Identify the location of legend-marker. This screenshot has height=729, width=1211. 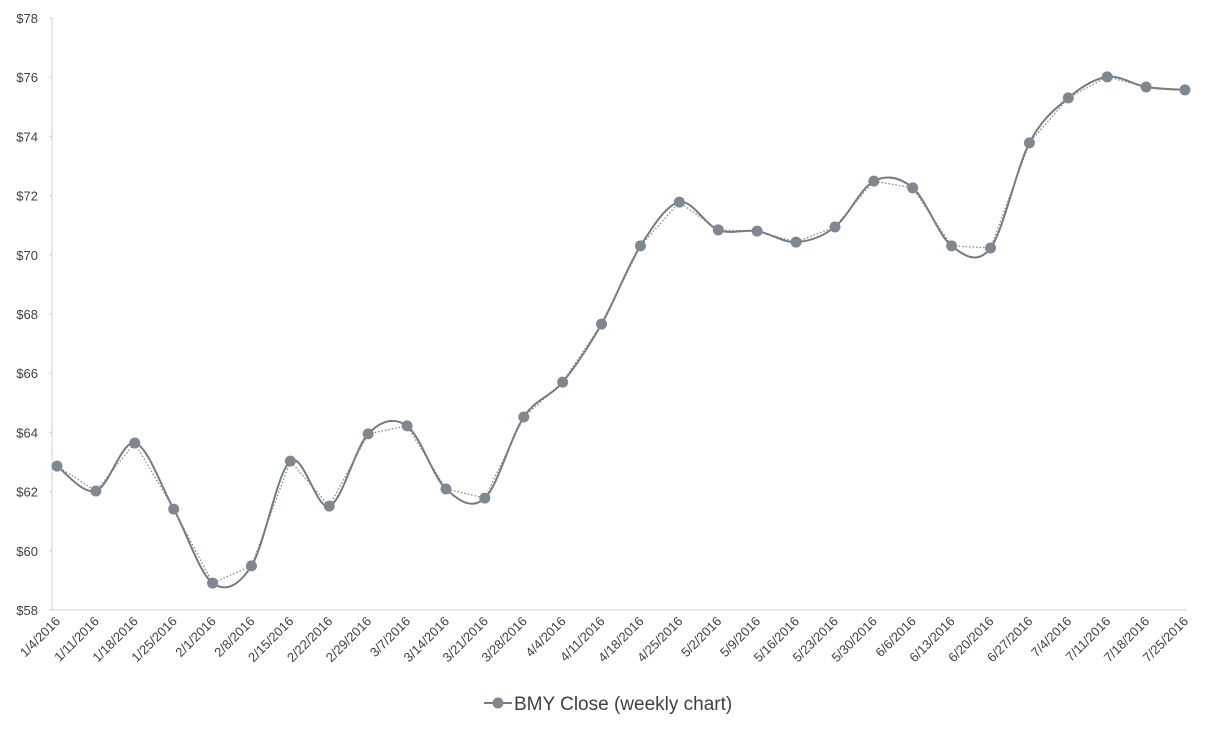
(498, 703).